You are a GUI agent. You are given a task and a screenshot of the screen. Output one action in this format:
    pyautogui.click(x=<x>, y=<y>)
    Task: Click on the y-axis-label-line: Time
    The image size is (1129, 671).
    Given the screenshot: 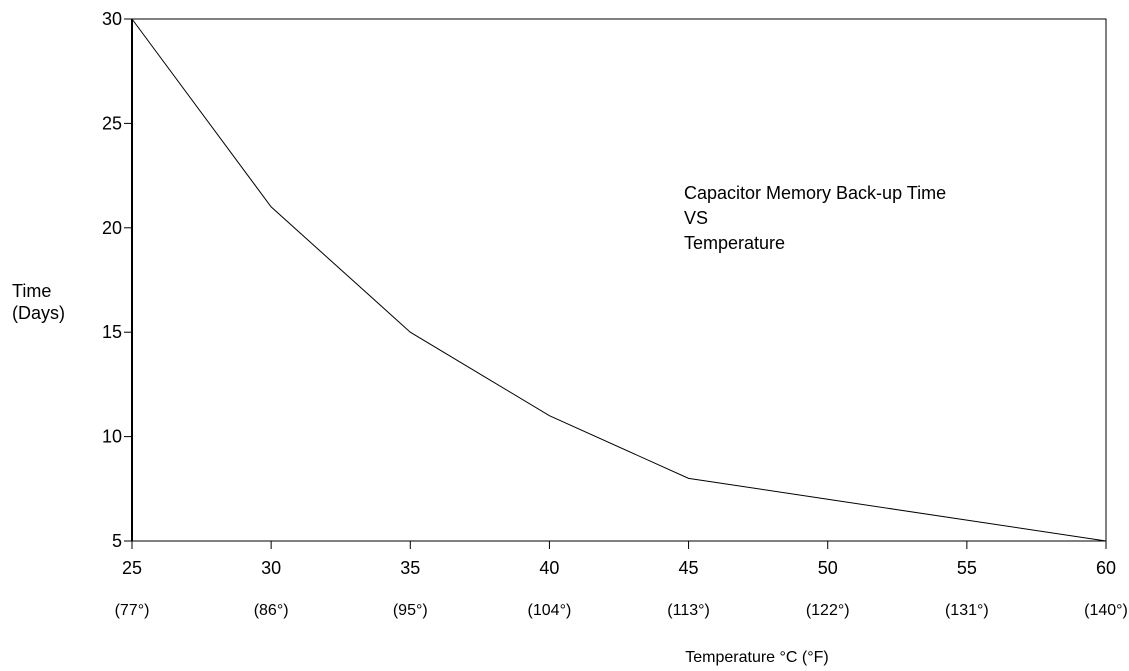 What is the action you would take?
    pyautogui.click(x=31, y=291)
    